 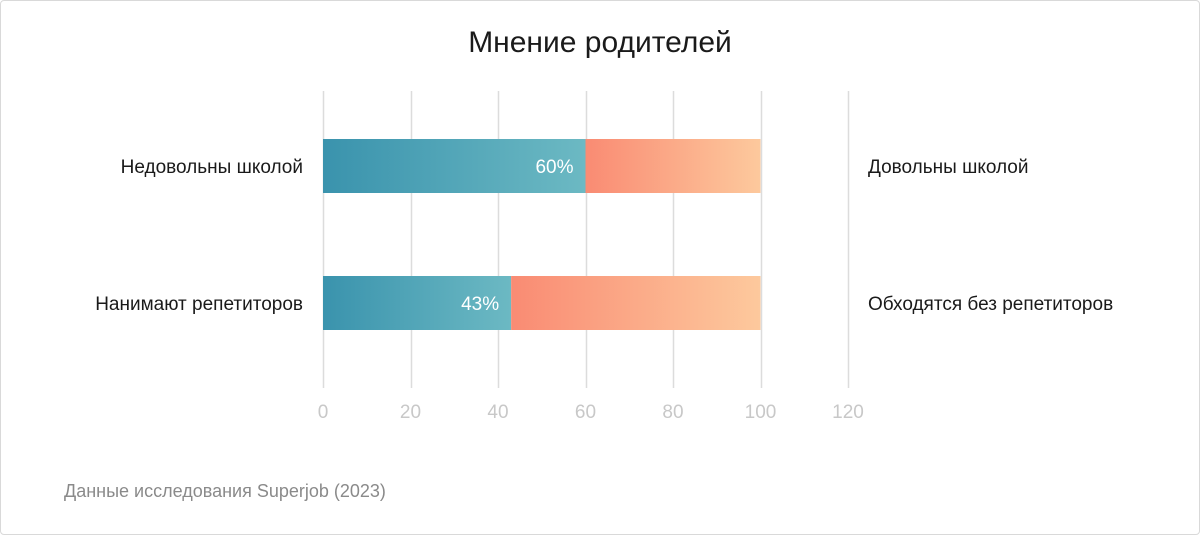 What do you see at coordinates (600, 42) in the screenshot?
I see `chart-title: Мнение родителей` at bounding box center [600, 42].